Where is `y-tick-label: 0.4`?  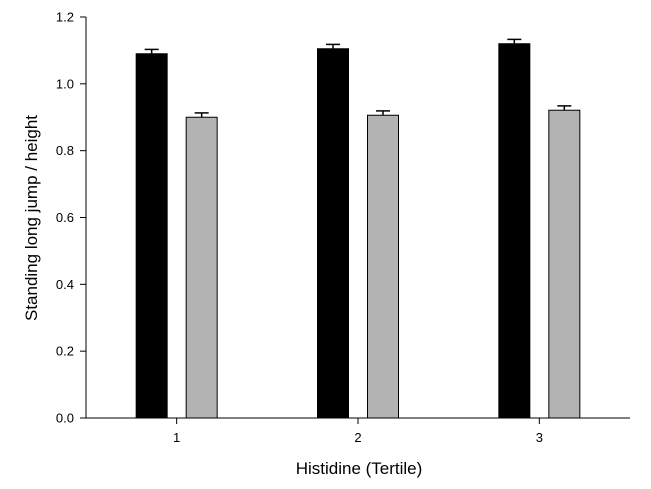 y-tick-label: 0.4 is located at coordinates (65, 284).